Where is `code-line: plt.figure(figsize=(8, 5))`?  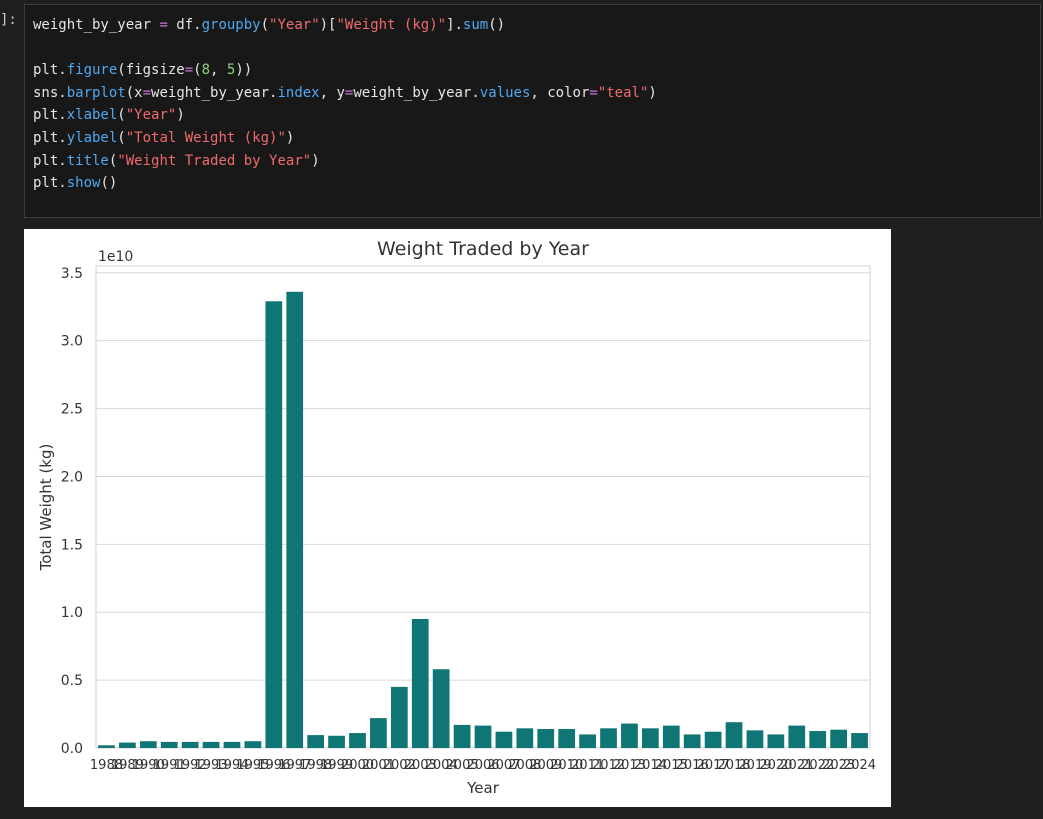
code-line: plt.figure(figsize=(8, 5)) is located at coordinates (536, 70).